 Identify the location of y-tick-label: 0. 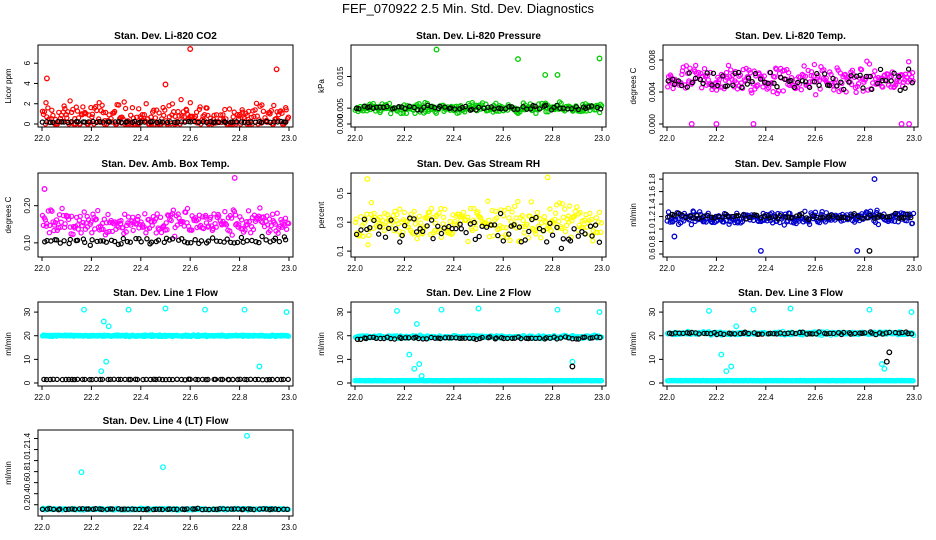
(27, 382).